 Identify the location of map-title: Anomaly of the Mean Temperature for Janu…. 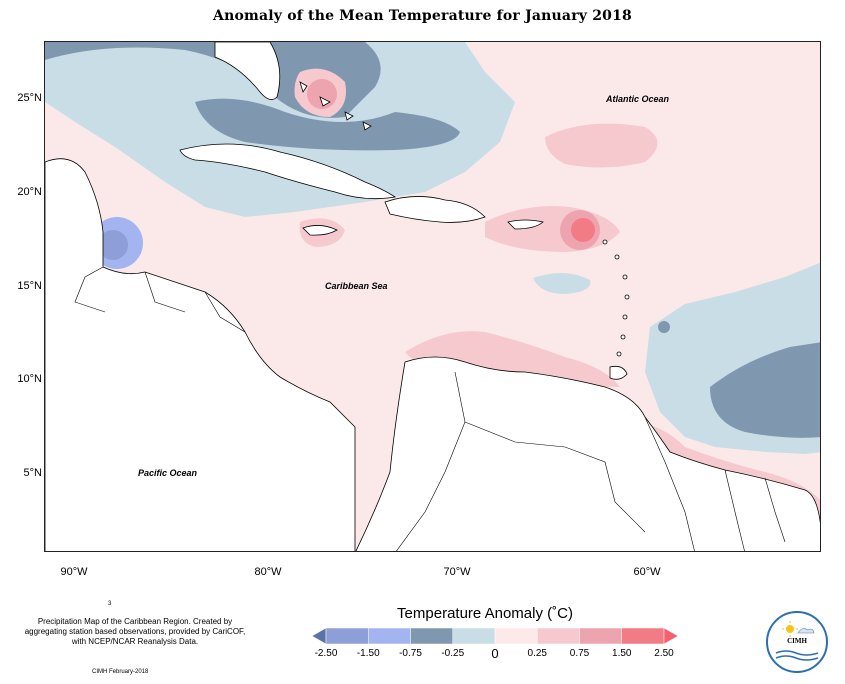
(422, 16).